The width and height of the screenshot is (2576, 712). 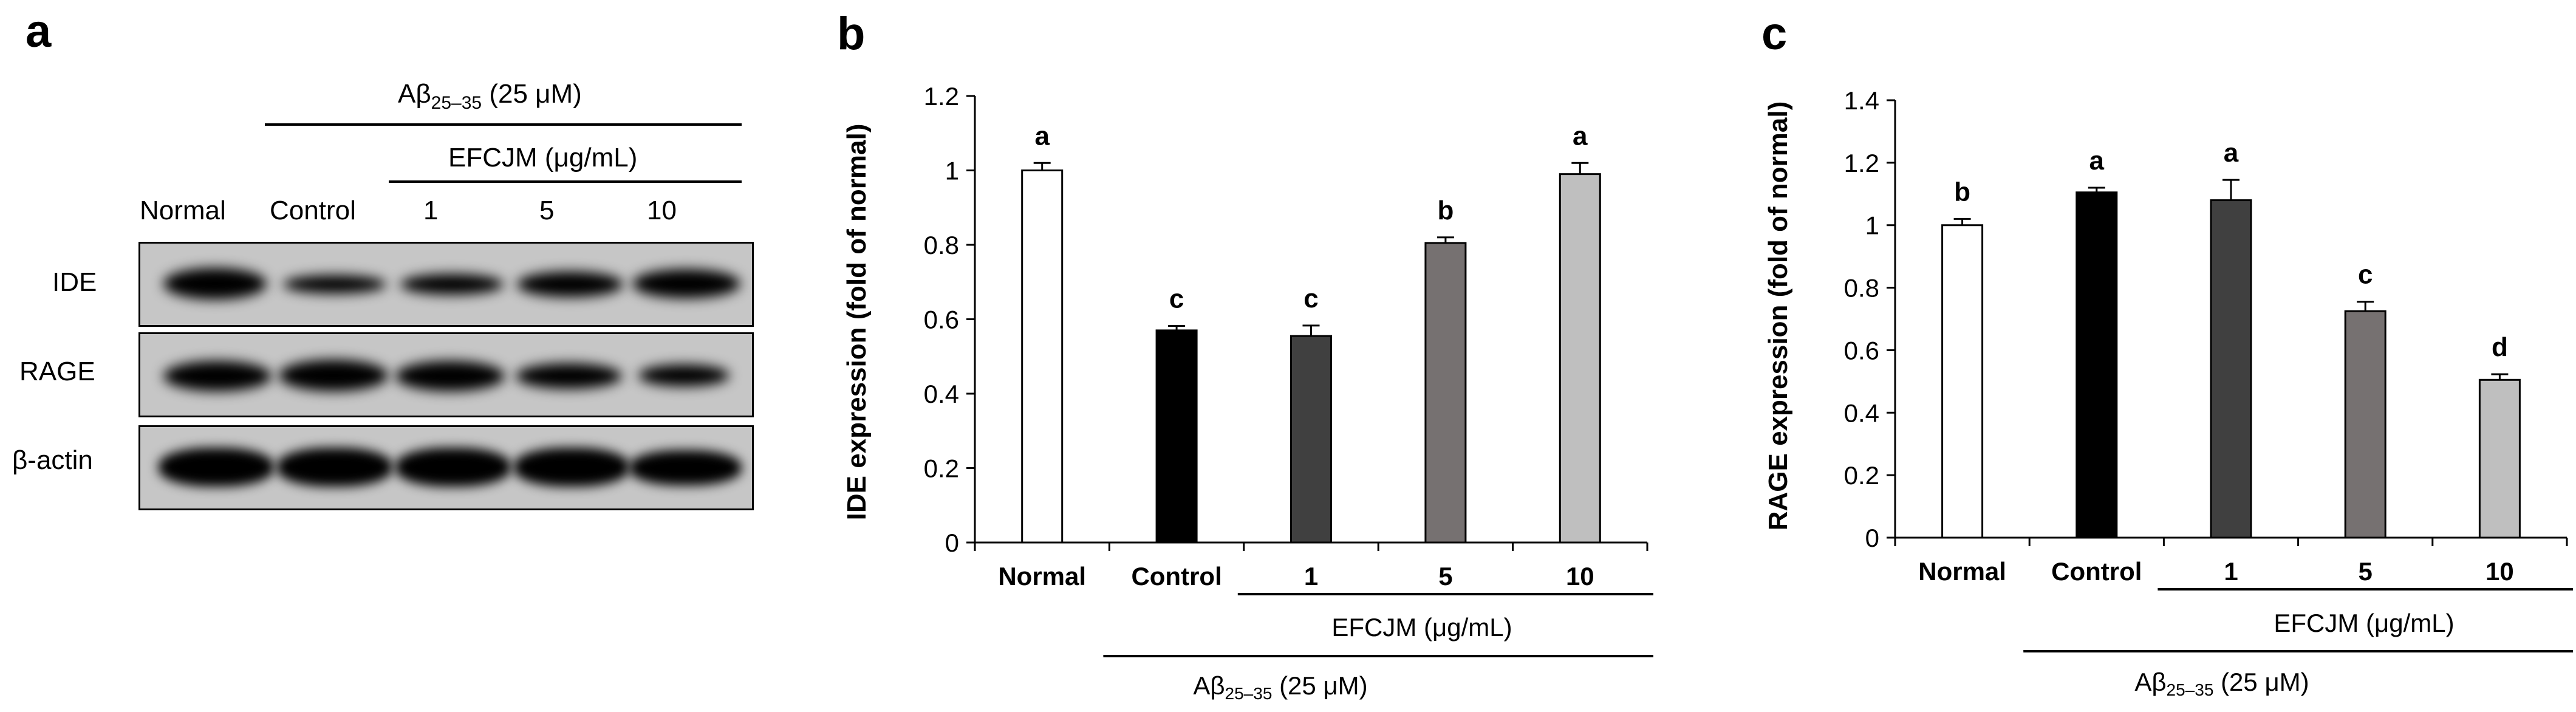 What do you see at coordinates (1861, 100) in the screenshot?
I see `chart-c-ytick-label: 1.4` at bounding box center [1861, 100].